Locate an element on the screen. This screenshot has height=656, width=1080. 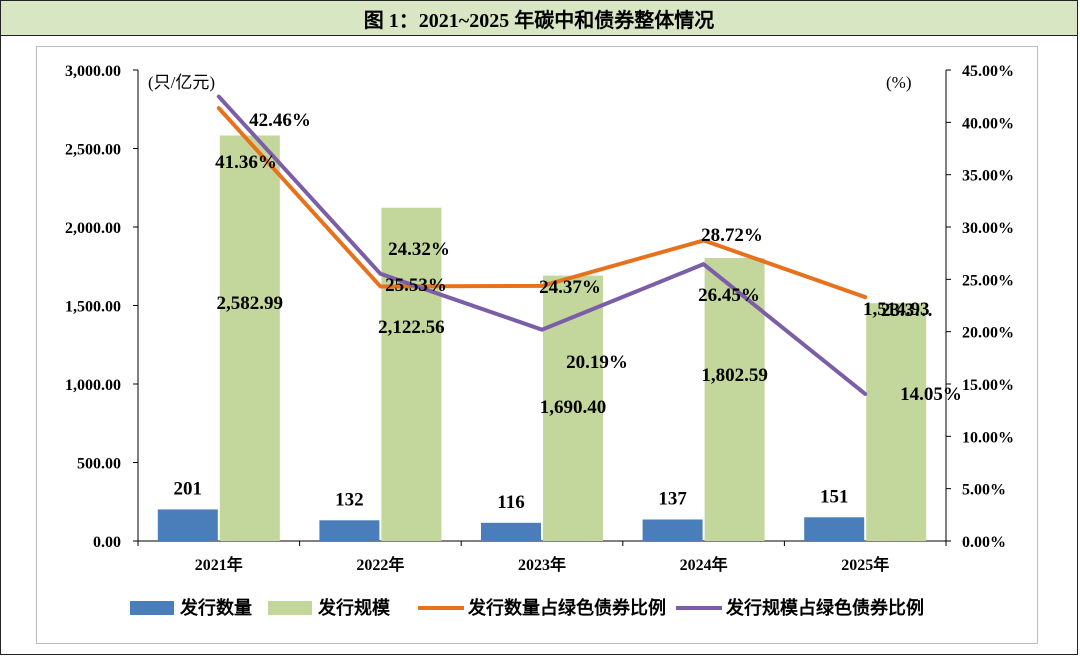
issue-scale-label: 2,582.99 is located at coordinates (250, 303).